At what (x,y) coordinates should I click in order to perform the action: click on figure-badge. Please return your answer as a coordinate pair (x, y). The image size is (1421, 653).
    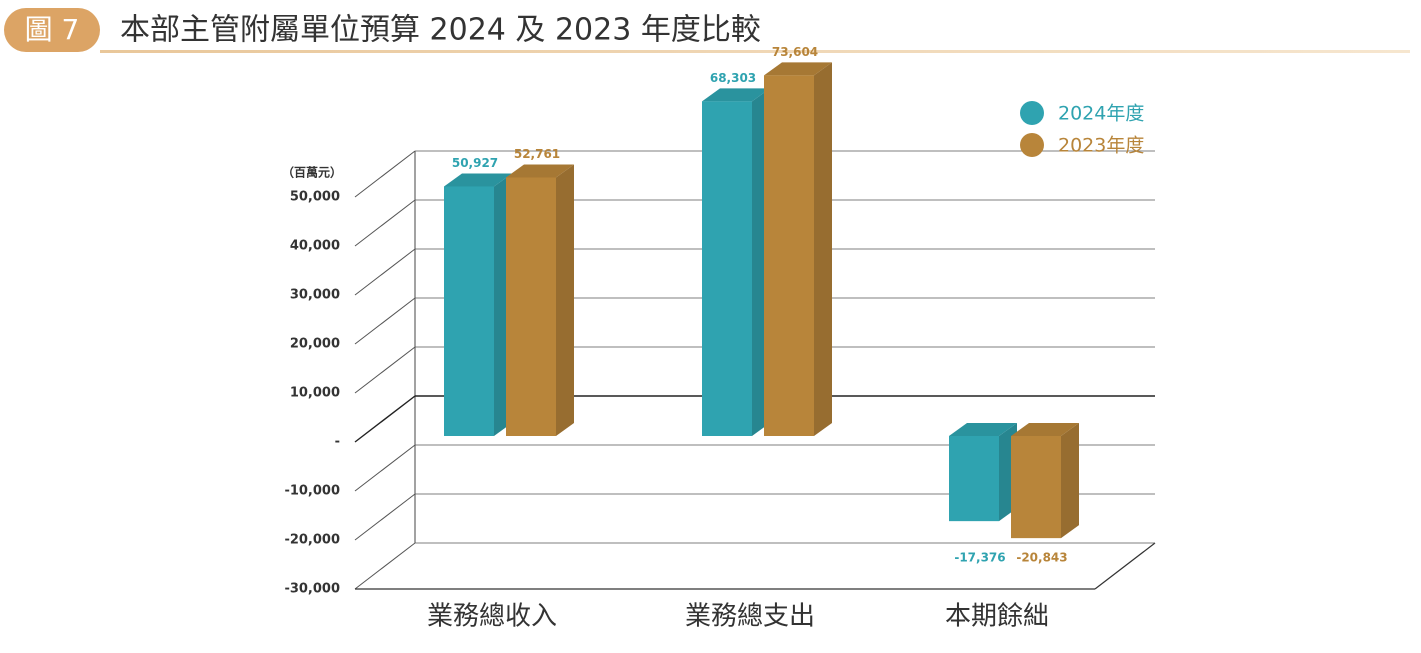
    Looking at the image, I should click on (52, 30).